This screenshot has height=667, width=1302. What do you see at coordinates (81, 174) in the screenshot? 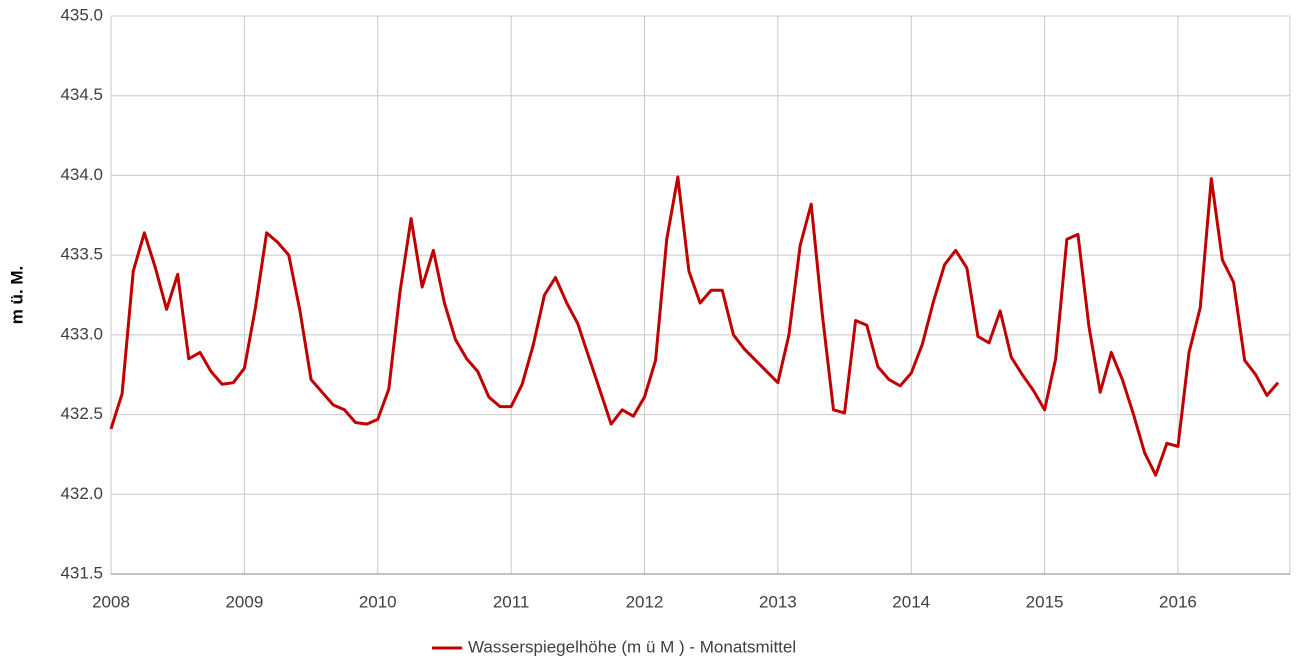
I see `y-tick-label: 434.0` at bounding box center [81, 174].